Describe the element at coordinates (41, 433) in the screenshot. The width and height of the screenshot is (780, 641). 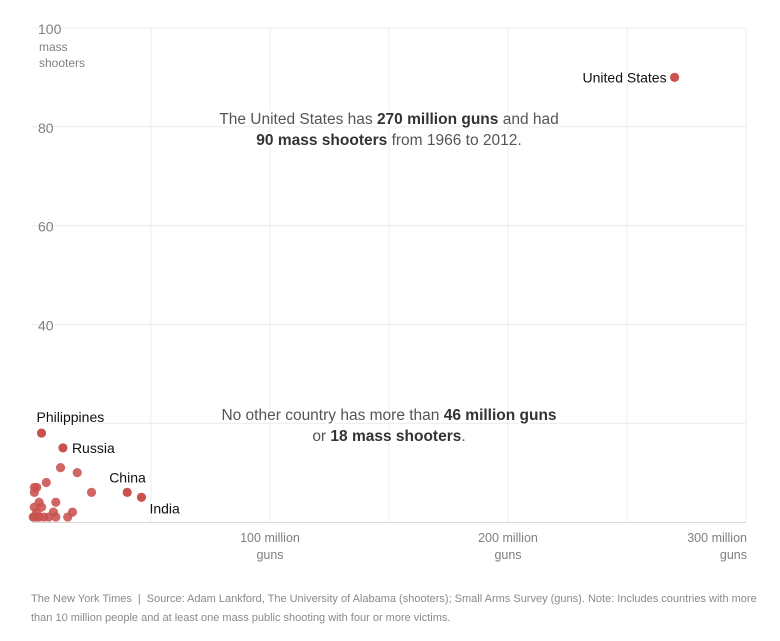
I see `point-philippines` at that location.